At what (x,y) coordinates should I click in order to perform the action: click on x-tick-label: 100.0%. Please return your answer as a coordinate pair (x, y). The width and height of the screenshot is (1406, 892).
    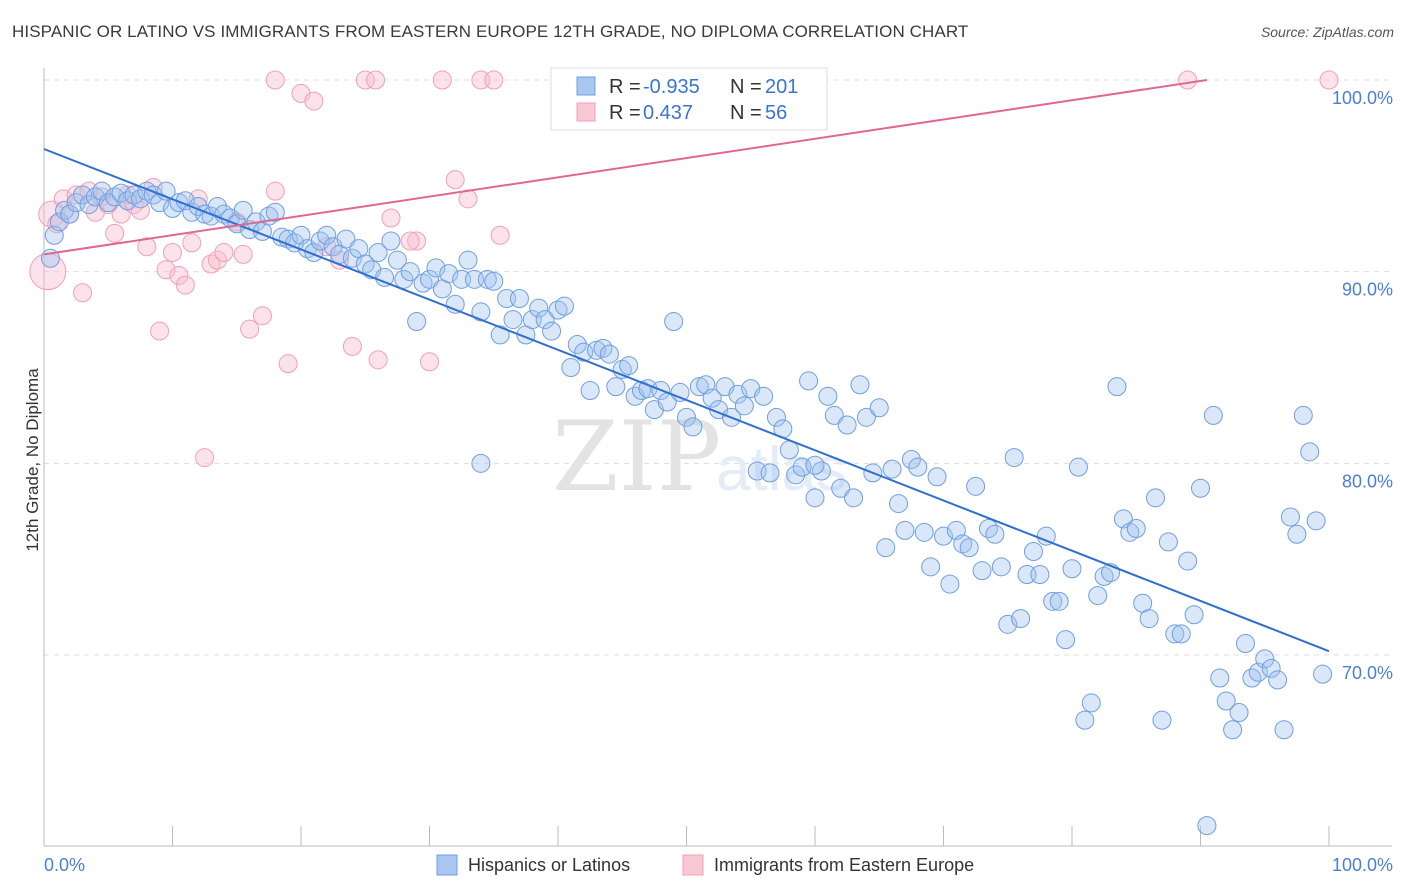
    Looking at the image, I should click on (1362, 865).